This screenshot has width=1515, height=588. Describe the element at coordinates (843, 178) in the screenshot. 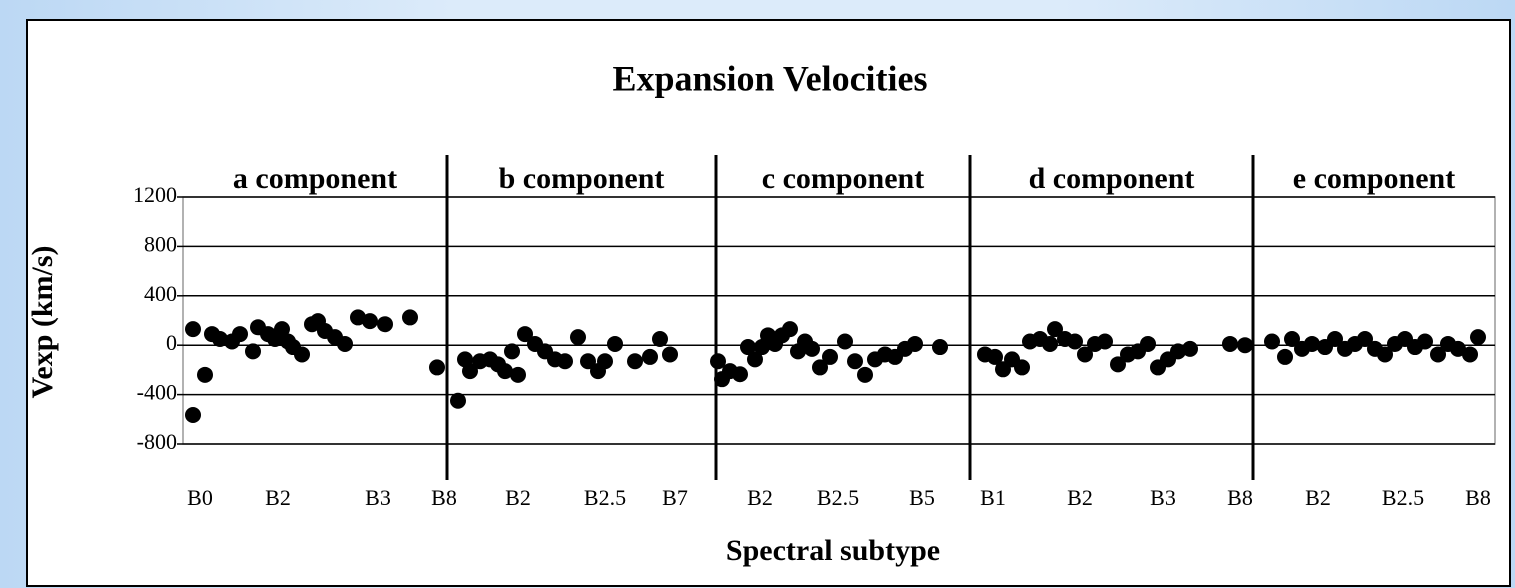

I see `component-label: c component` at that location.